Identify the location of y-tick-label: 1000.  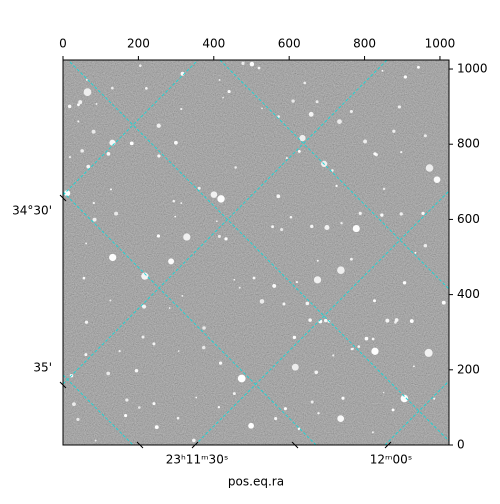
(472, 69).